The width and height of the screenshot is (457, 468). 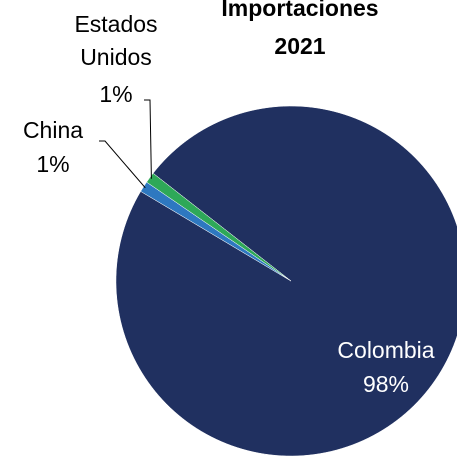 I want to click on chart-title-line-2: 2021, so click(x=299, y=46).